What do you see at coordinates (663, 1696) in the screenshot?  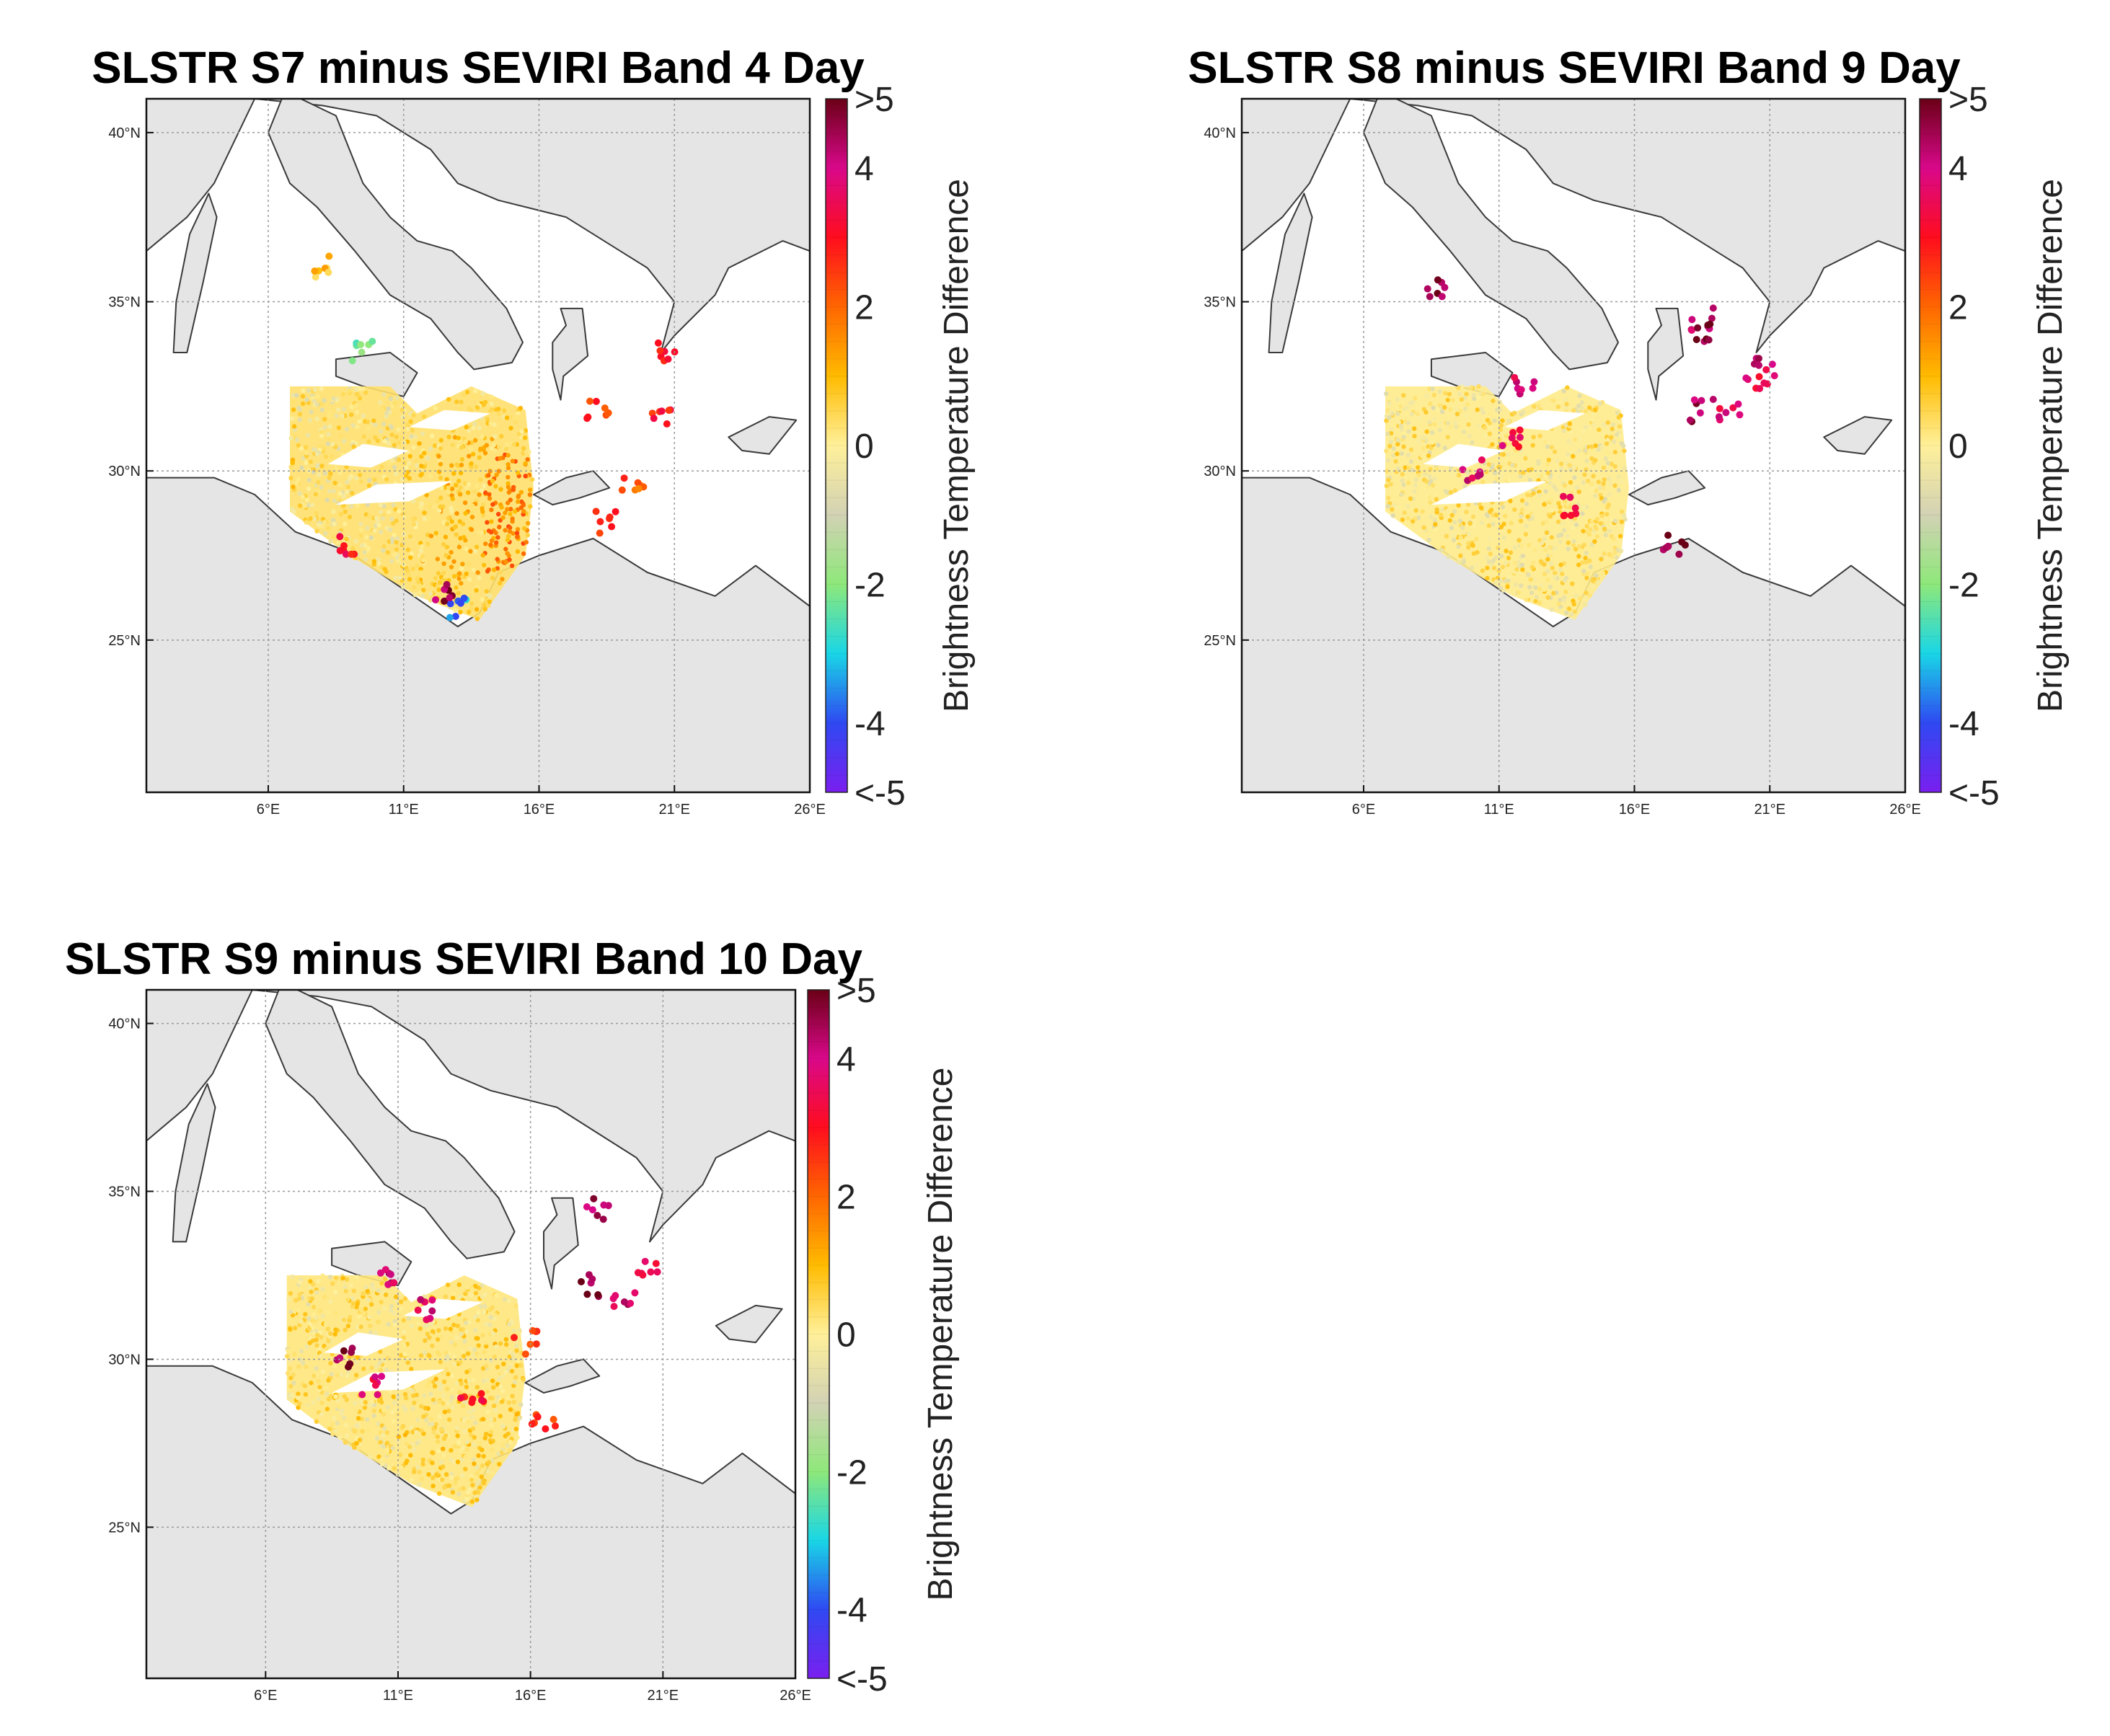 I see `x-tick-label: 21°E` at bounding box center [663, 1696].